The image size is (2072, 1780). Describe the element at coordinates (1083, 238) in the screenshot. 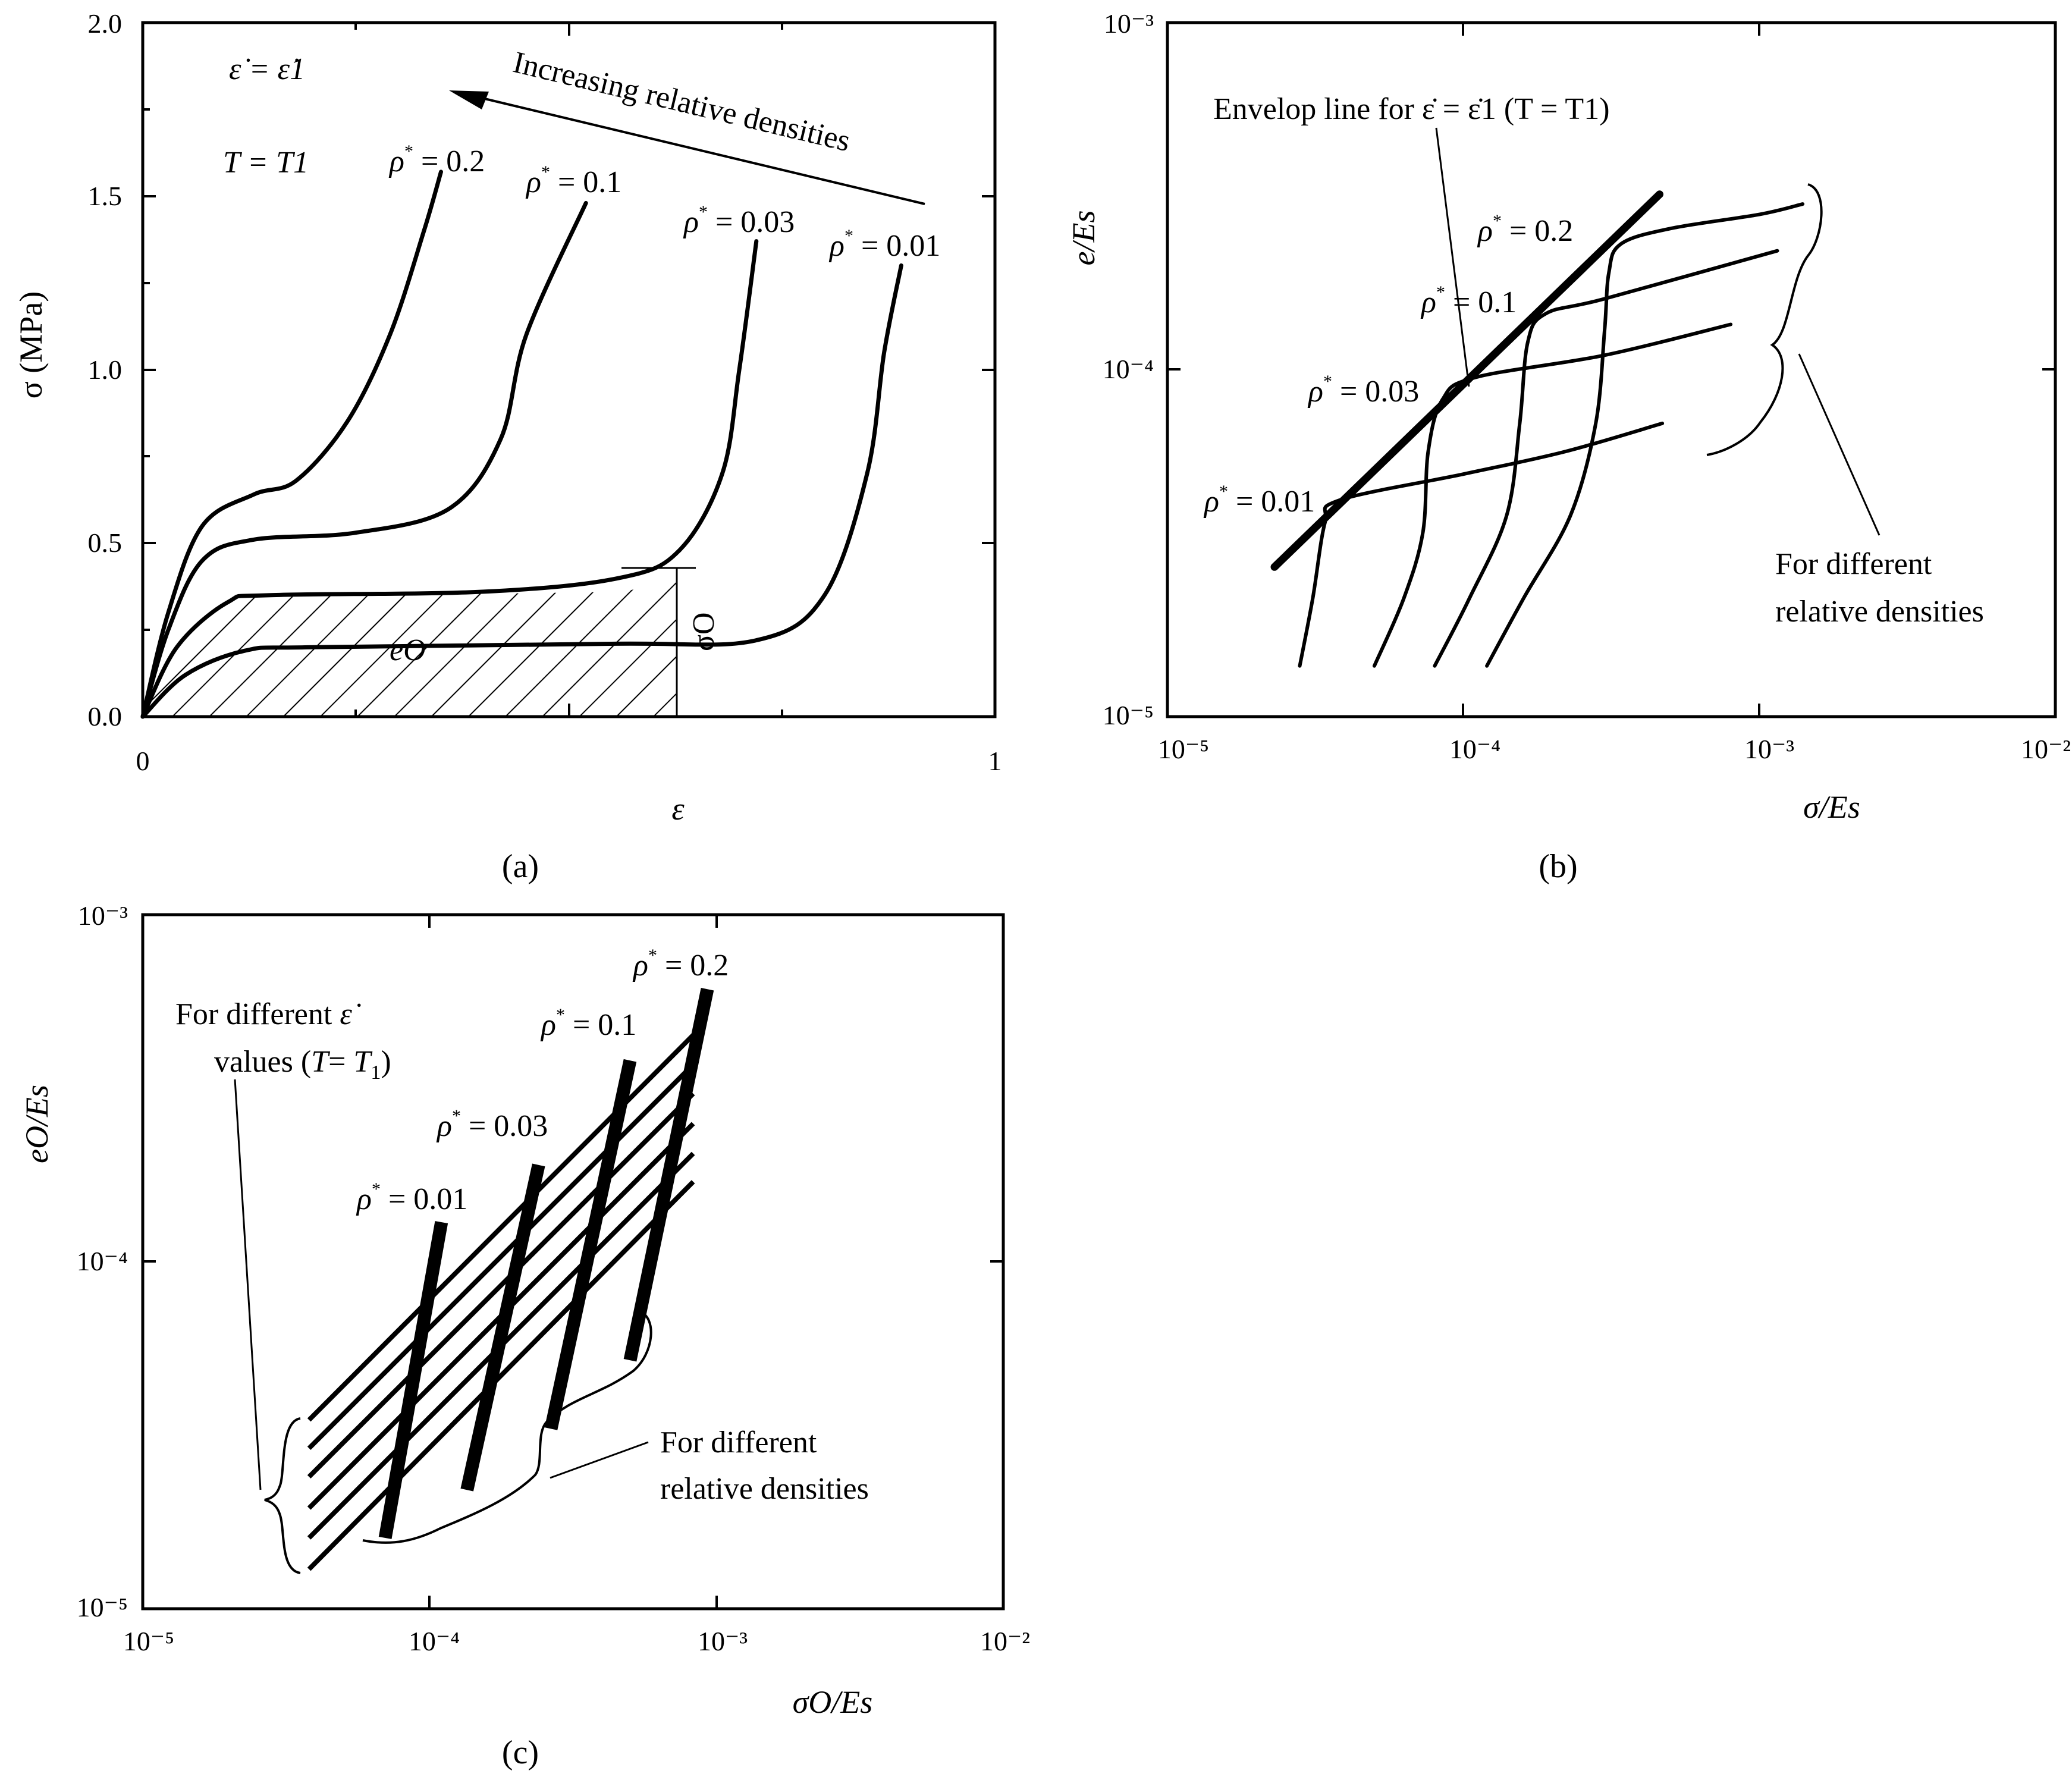

I see `y-axis-label-b: e/Es` at that location.